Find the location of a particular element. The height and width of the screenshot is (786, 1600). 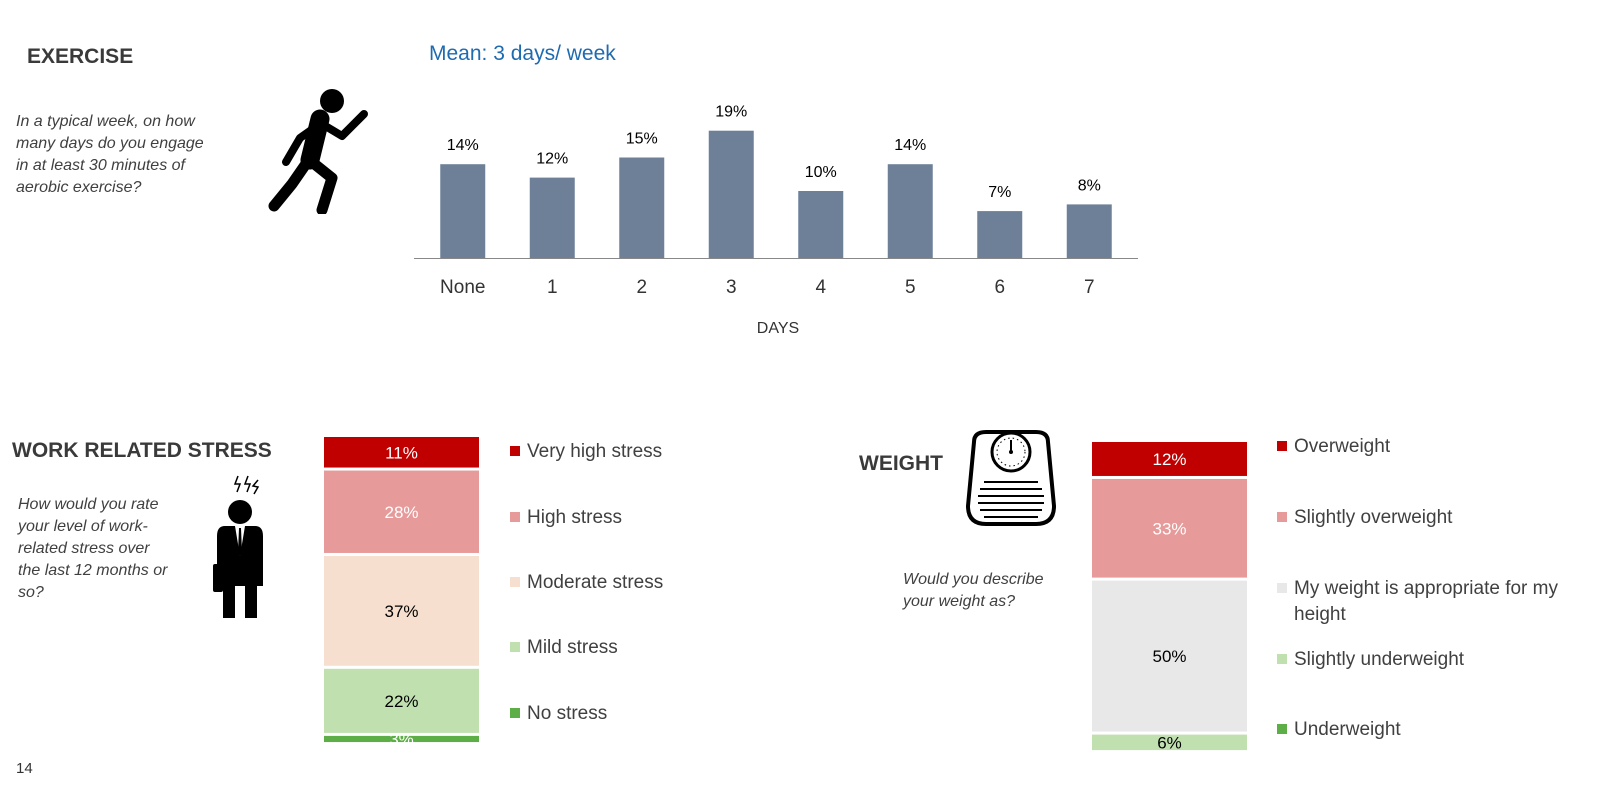

legend-label: Mild stress is located at coordinates (572, 647).